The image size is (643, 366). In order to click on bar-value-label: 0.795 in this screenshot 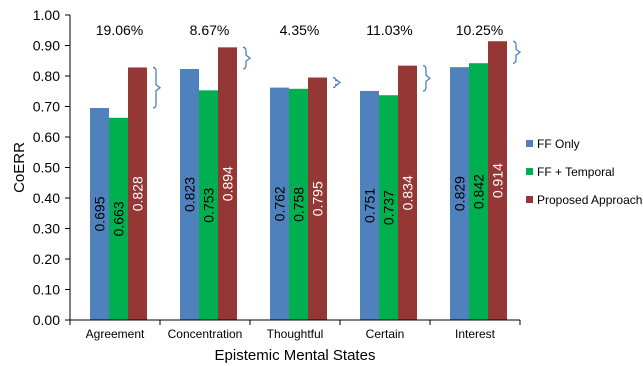, I will do `click(318, 198)`.